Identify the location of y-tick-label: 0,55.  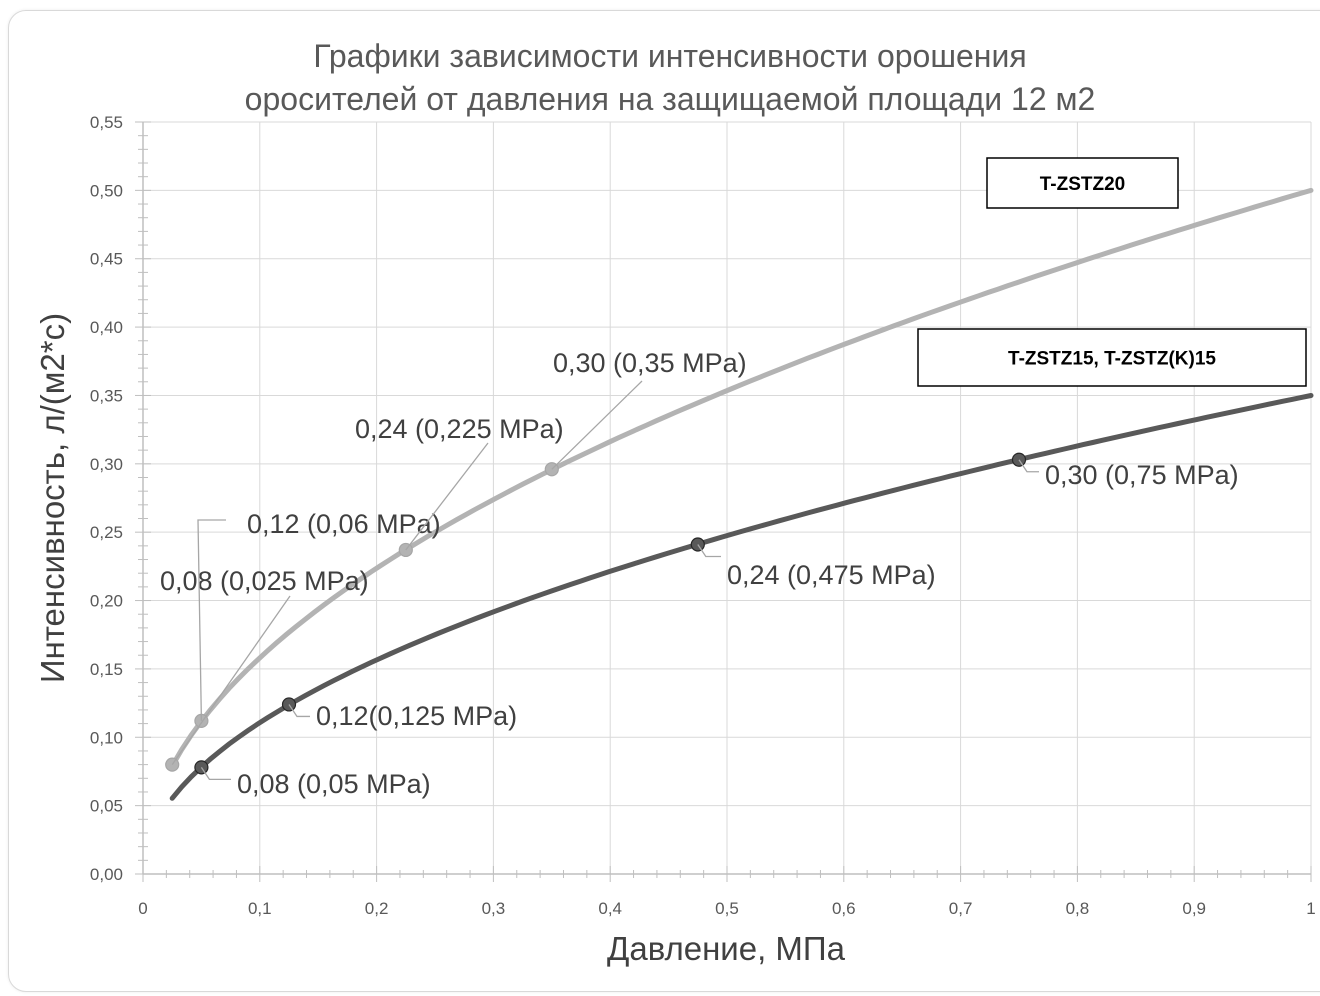
(106, 122).